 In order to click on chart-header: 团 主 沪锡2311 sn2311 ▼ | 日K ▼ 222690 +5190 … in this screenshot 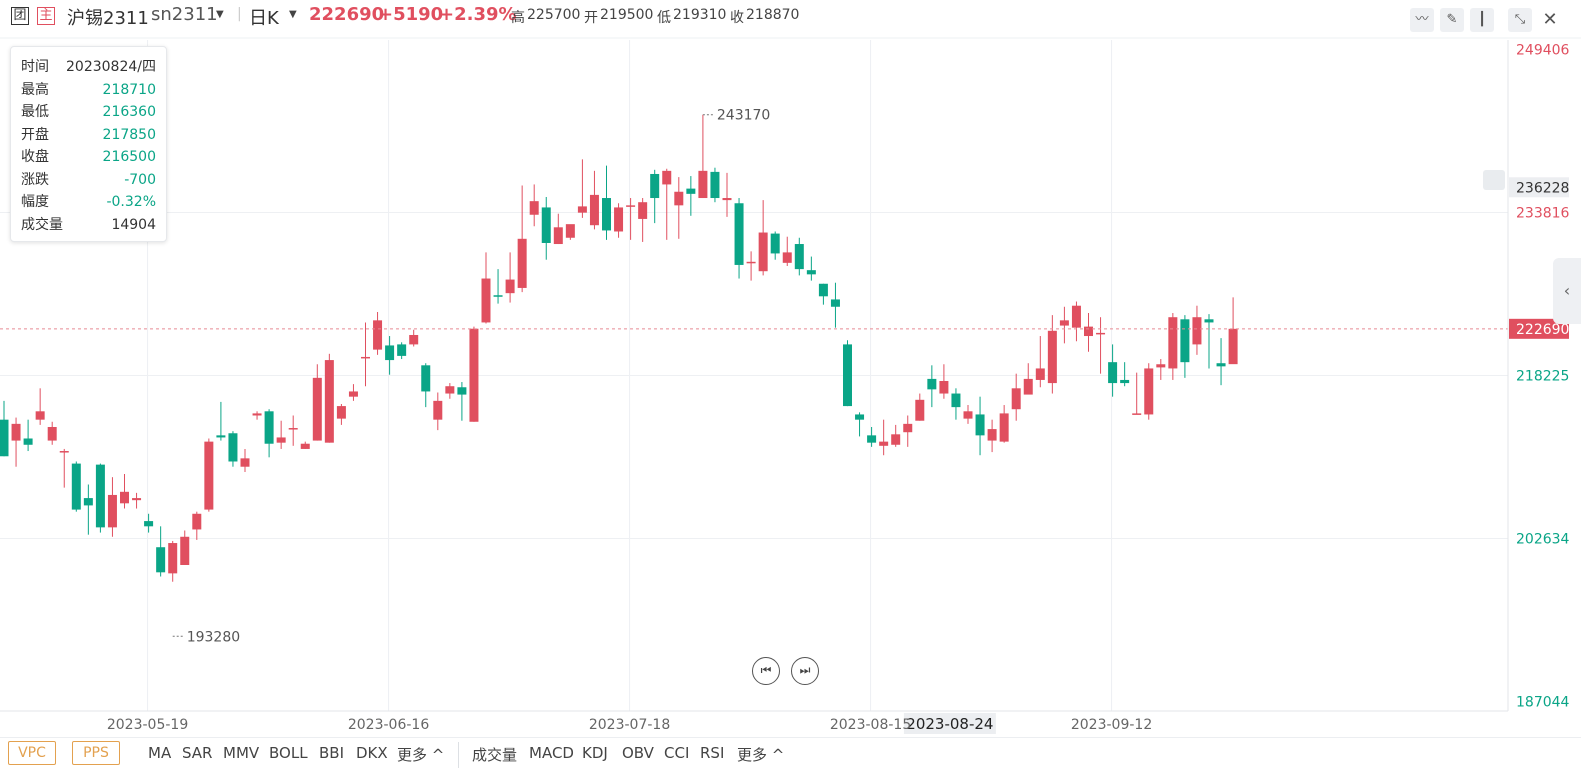, I will do `click(790, 18)`.